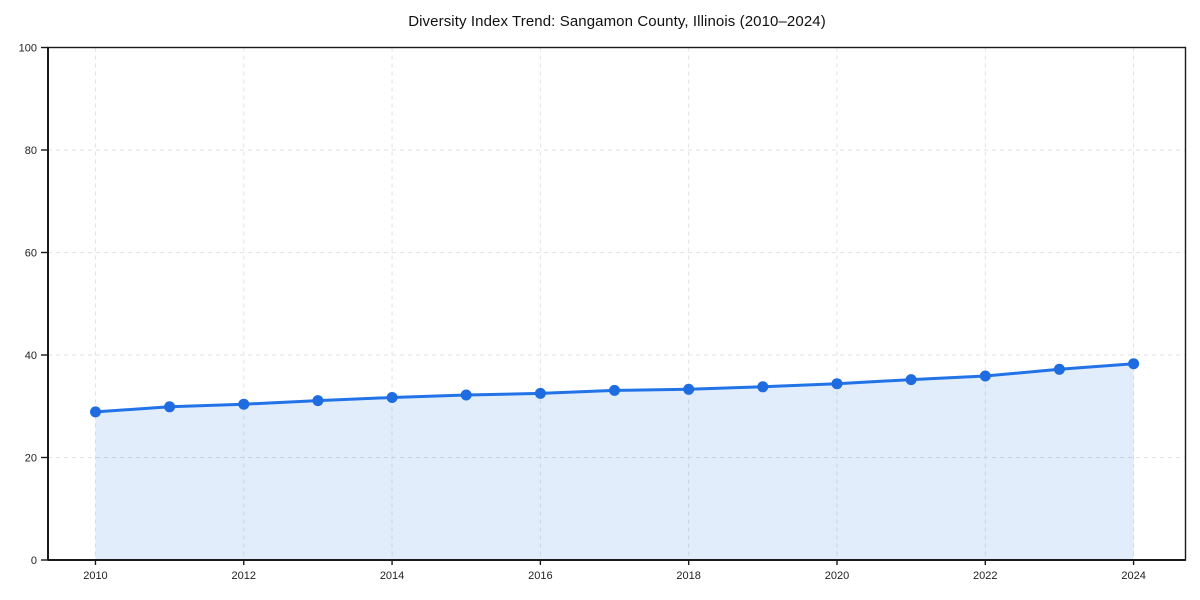  I want to click on data-point-2017, so click(614, 390).